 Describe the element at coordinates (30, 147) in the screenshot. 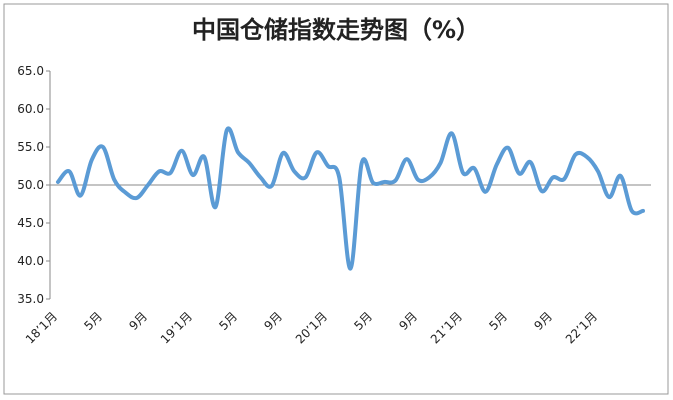

I see `y-tick-label: 55.0` at that location.